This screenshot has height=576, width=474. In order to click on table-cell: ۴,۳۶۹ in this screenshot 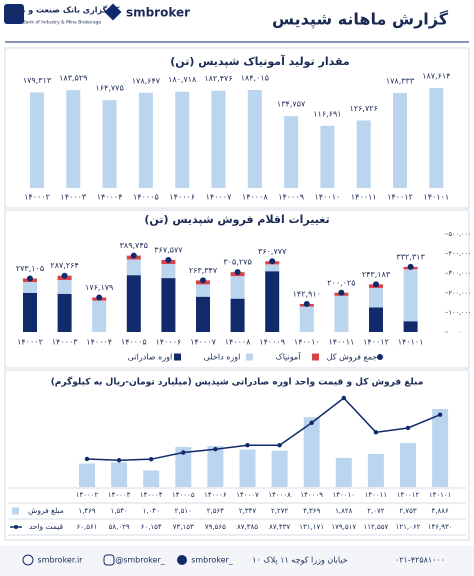, I will do `click(312, 511)`.